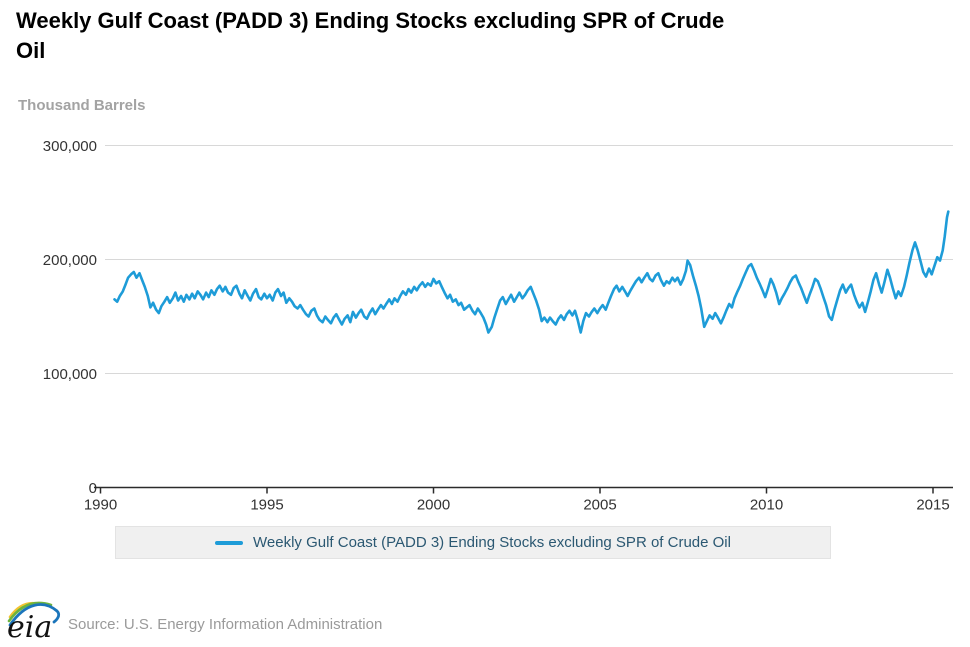  Describe the element at coordinates (70, 146) in the screenshot. I see `y-tick-label: 300,000` at that location.